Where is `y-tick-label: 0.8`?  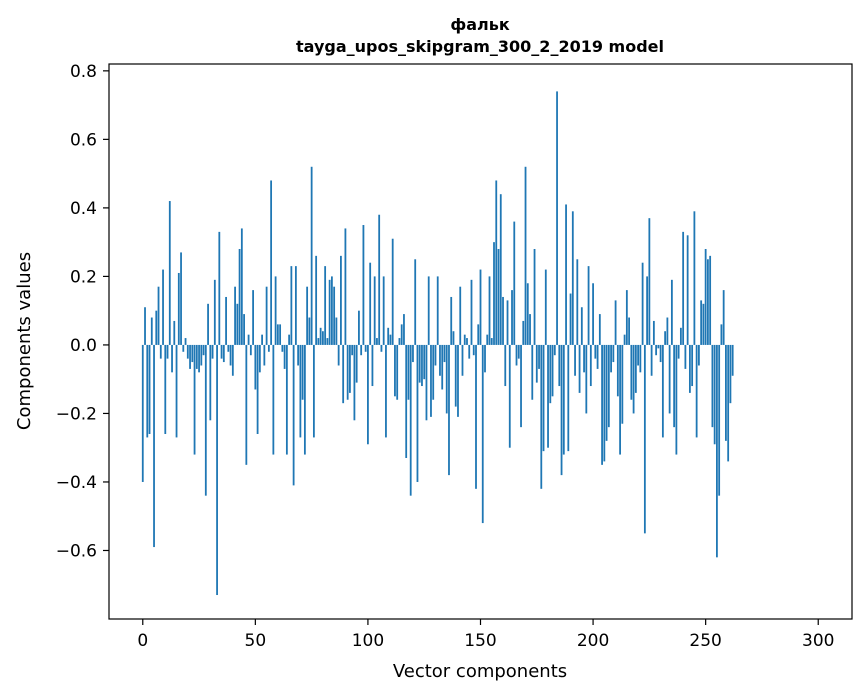
y-tick-label: 0.8 is located at coordinates (83, 72).